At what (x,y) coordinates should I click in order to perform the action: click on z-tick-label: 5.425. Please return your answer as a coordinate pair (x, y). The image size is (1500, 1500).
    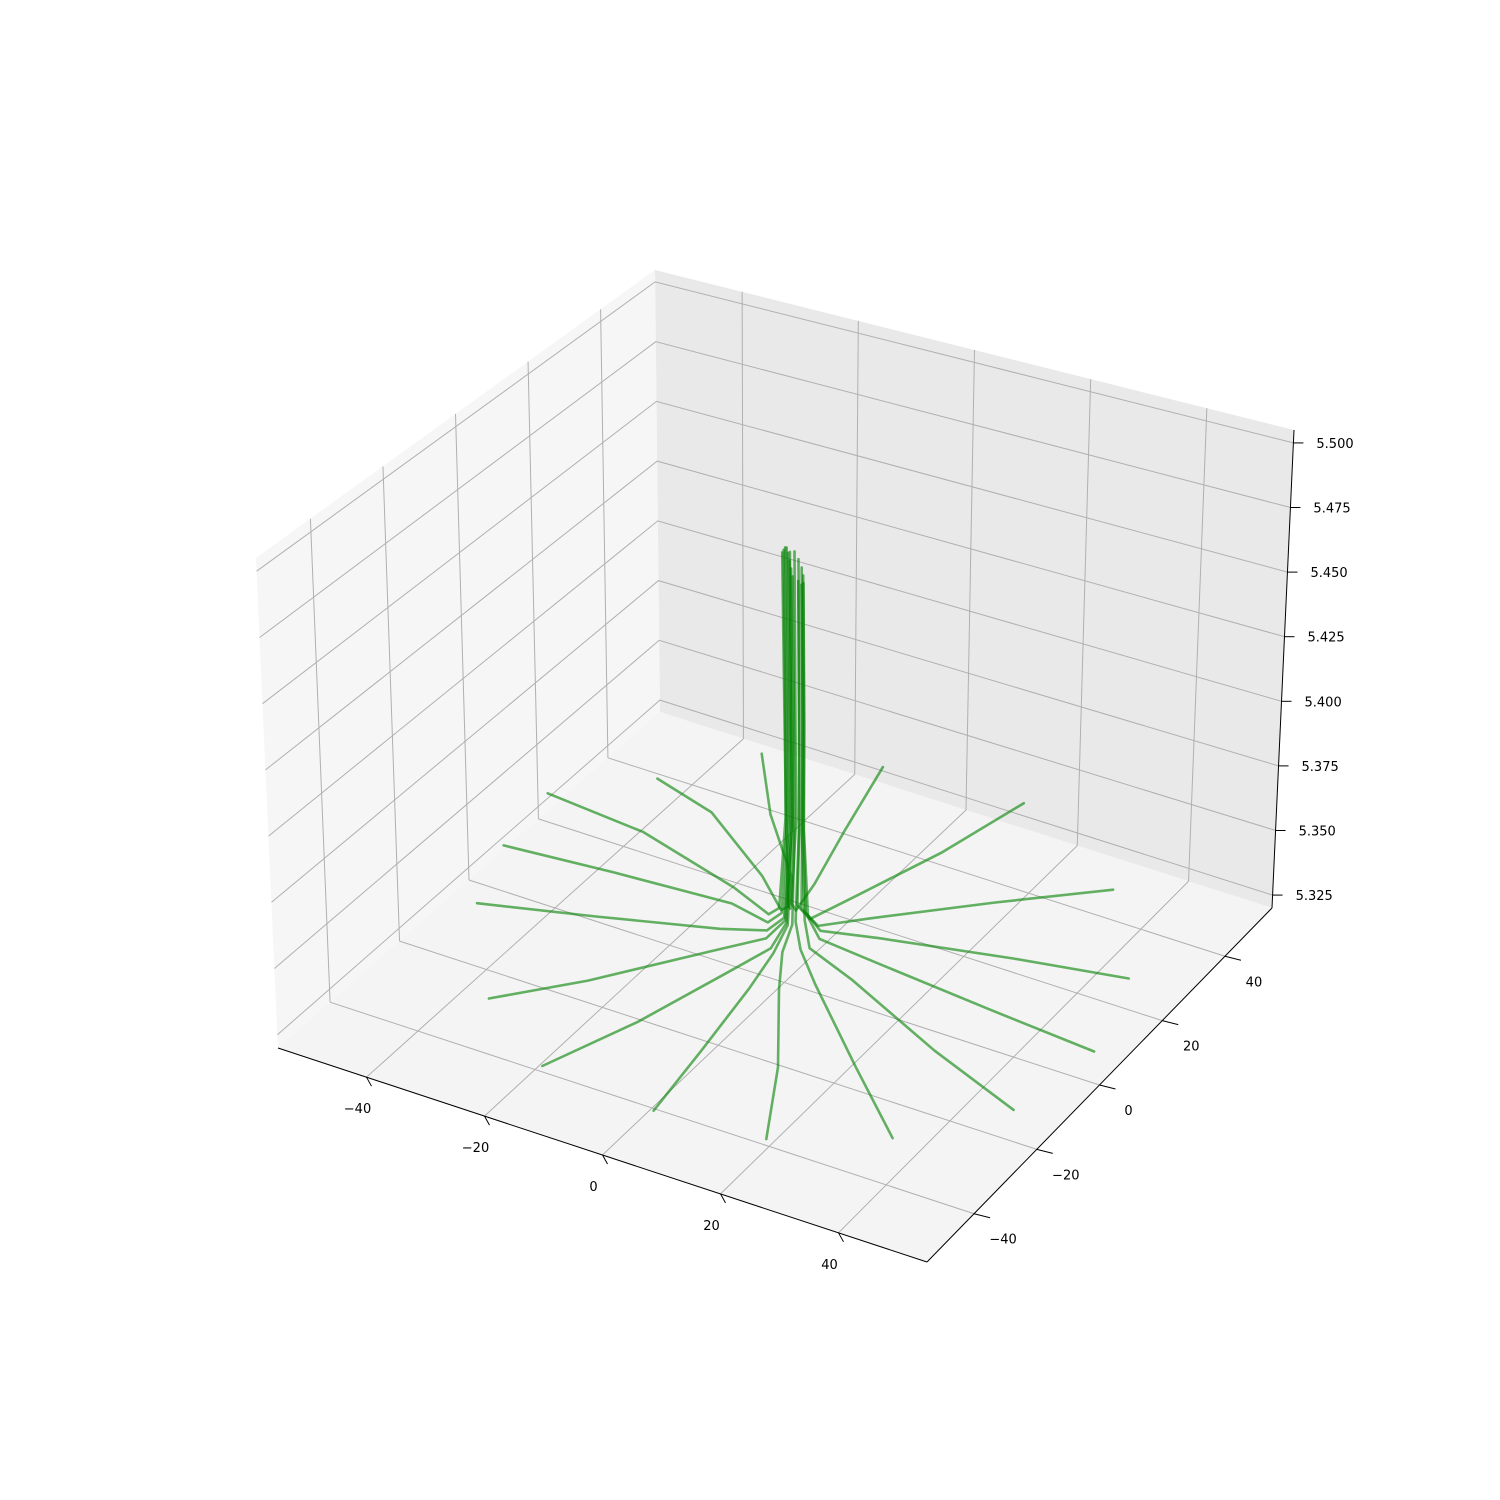
    Looking at the image, I should click on (1325, 638).